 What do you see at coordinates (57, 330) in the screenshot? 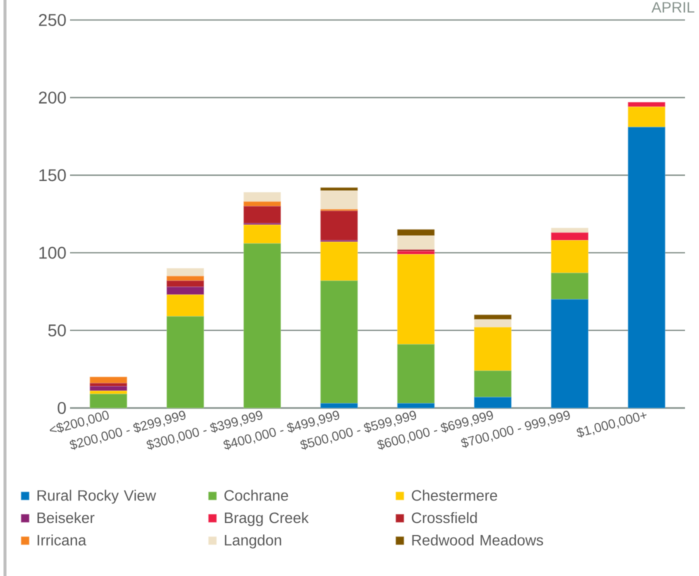
I see `y-tick-label: 50` at bounding box center [57, 330].